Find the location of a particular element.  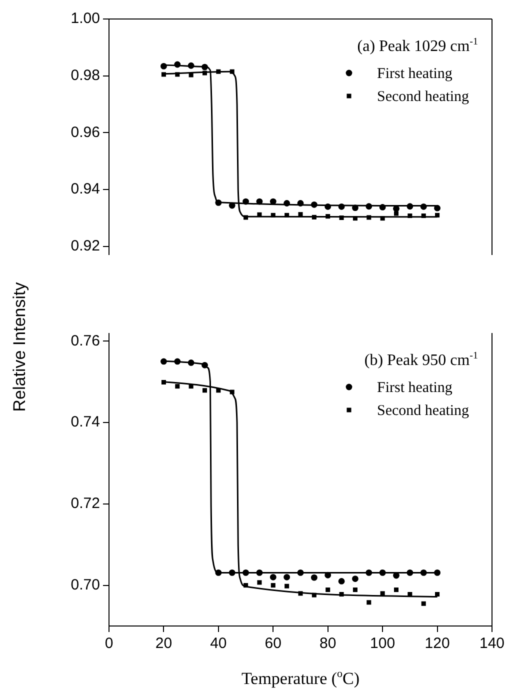

x-tick-label: 0 is located at coordinates (109, 643).